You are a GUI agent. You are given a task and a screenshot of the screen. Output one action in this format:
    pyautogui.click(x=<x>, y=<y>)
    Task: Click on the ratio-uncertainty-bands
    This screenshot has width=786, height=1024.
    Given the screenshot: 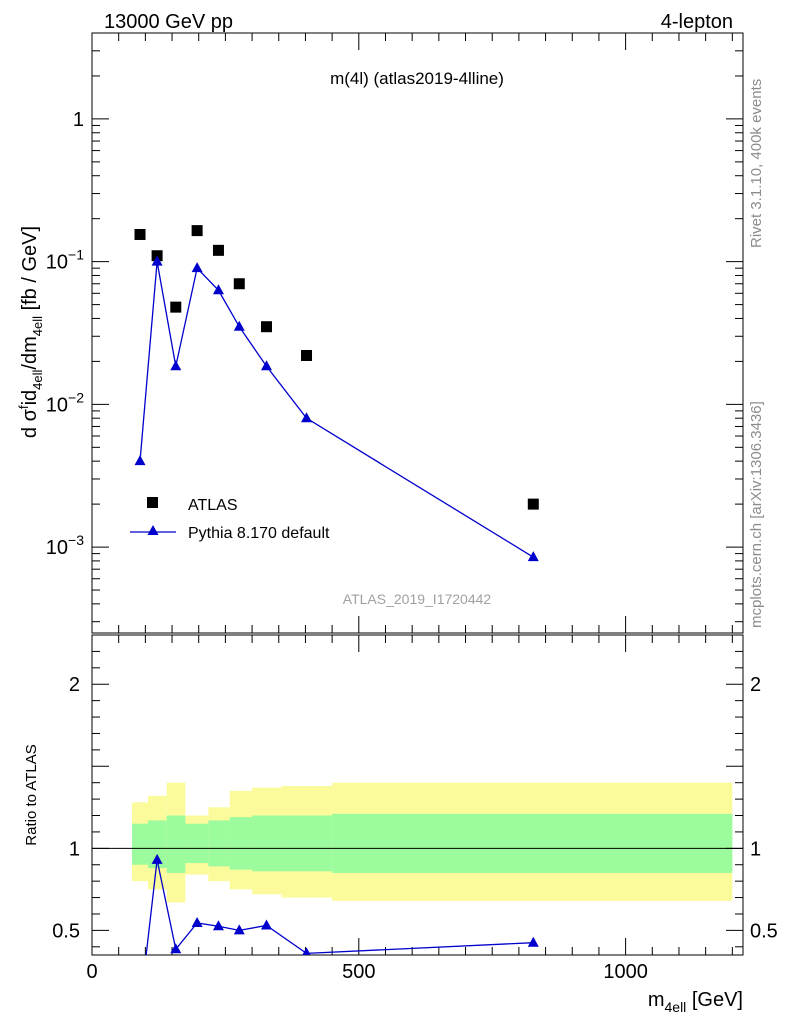 What is the action you would take?
    pyautogui.click(x=432, y=842)
    